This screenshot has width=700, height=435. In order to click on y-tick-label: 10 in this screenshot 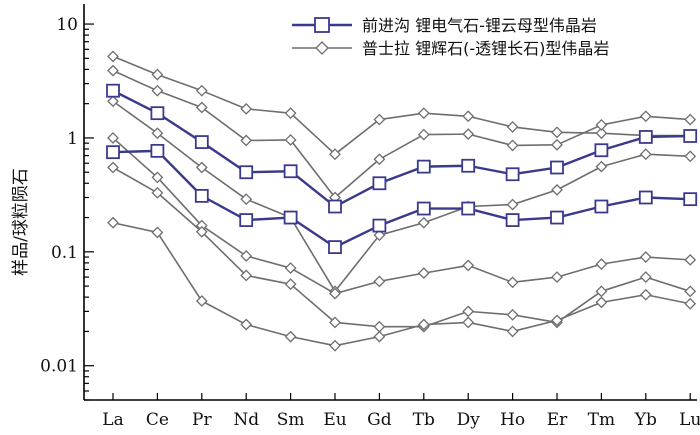, I will do `click(67, 25)`.